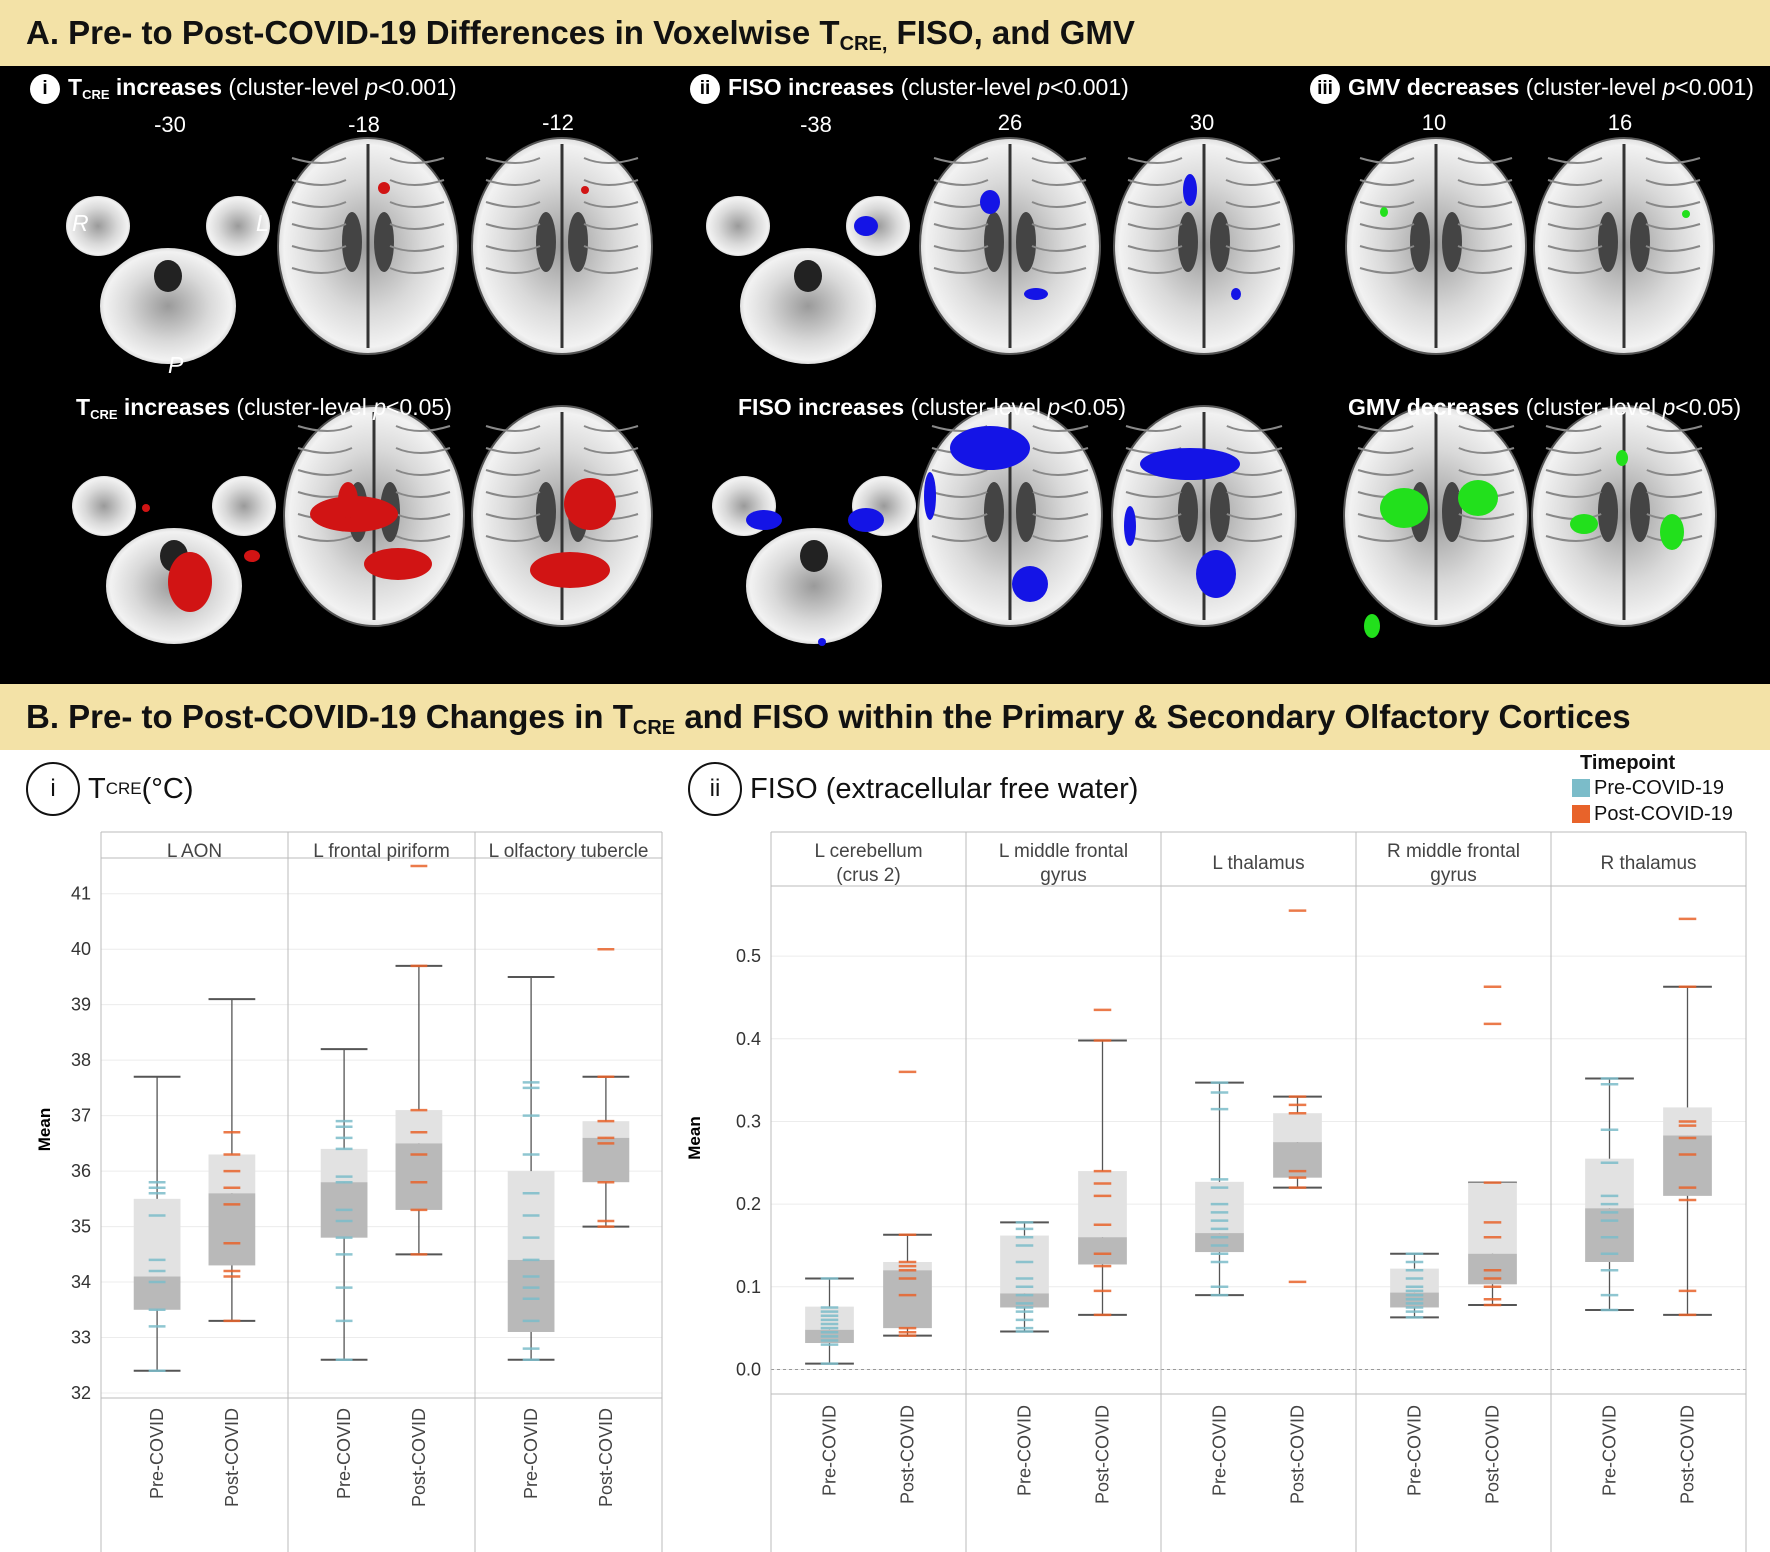  Describe the element at coordinates (81, 1171) in the screenshot. I see `y-tick-label: 36` at that location.